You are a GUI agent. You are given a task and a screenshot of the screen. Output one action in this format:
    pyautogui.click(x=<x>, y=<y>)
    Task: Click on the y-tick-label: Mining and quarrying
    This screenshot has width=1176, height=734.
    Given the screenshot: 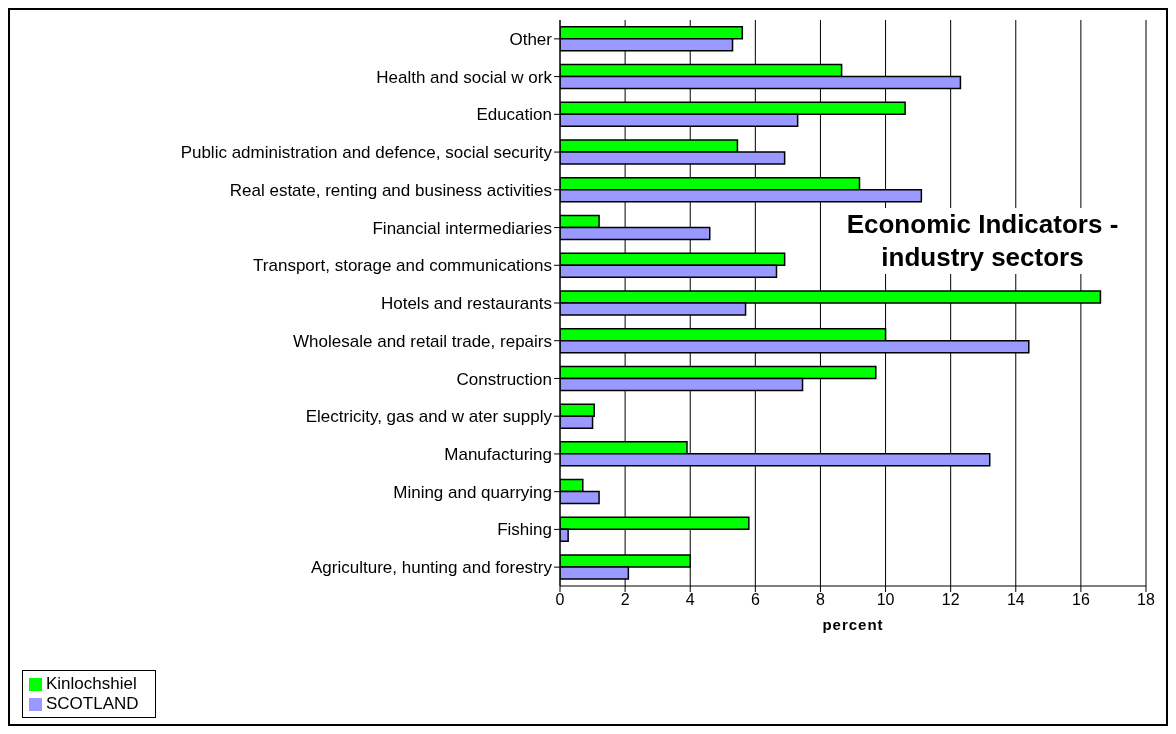 What is the action you would take?
    pyautogui.click(x=472, y=492)
    